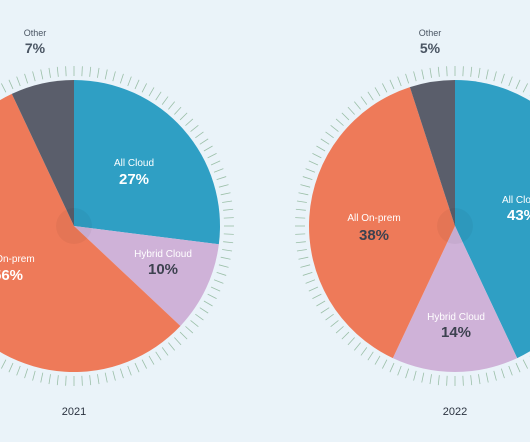 This screenshot has width=530, height=442. I want to click on slice-label-other: Other, so click(35, 33).